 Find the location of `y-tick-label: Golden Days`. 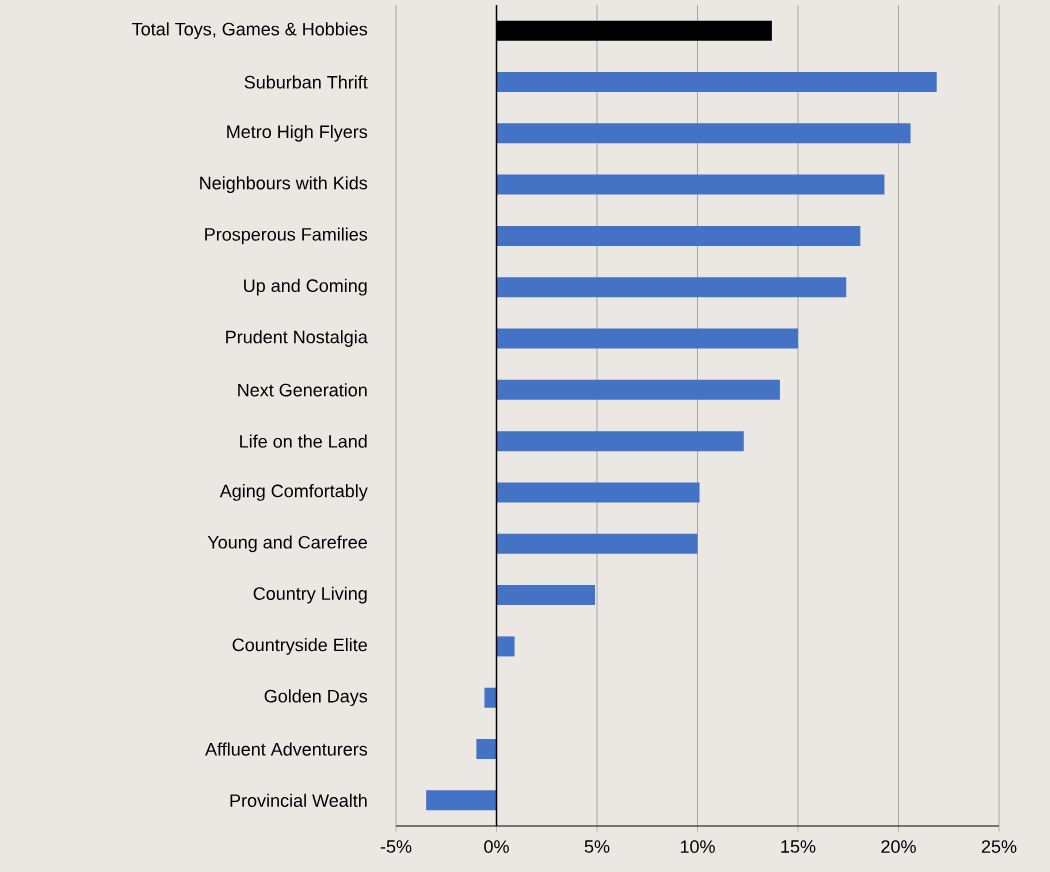

y-tick-label: Golden Days is located at coordinates (316, 698).